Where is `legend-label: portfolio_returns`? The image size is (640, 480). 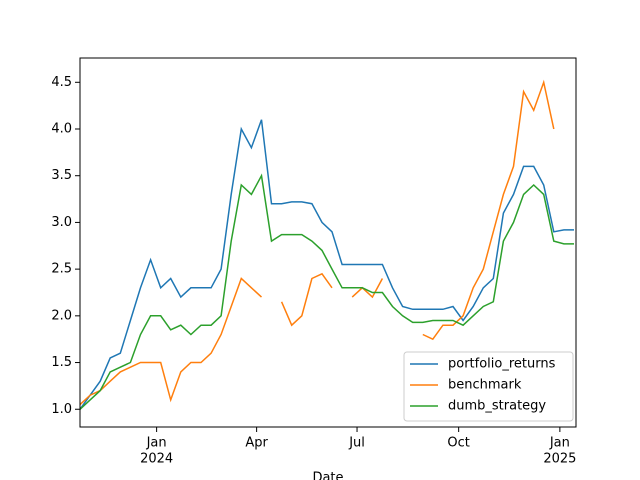 legend-label: portfolio_returns is located at coordinates (502, 364).